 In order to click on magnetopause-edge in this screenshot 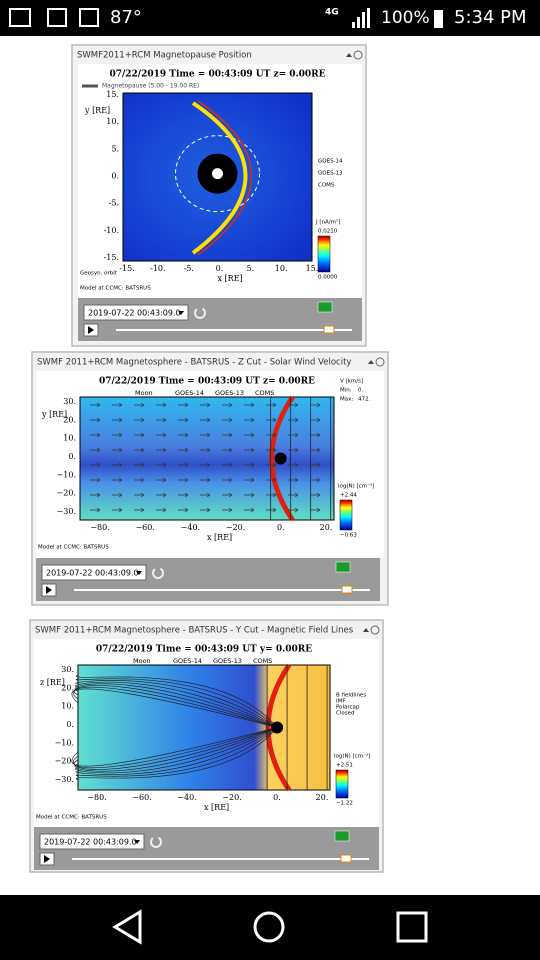, I will do `click(225, 178)`.